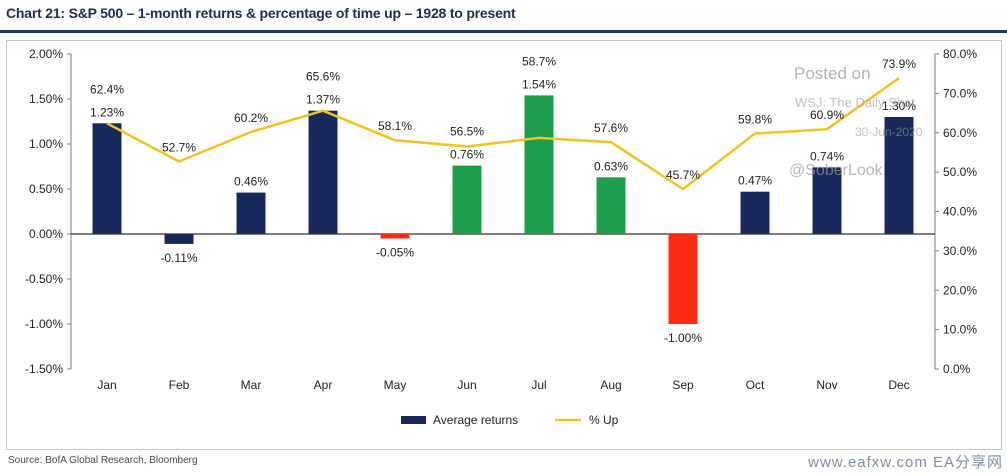 The width and height of the screenshot is (1007, 476). What do you see at coordinates (827, 115) in the screenshot?
I see `percent-up-label: 60.9%` at bounding box center [827, 115].